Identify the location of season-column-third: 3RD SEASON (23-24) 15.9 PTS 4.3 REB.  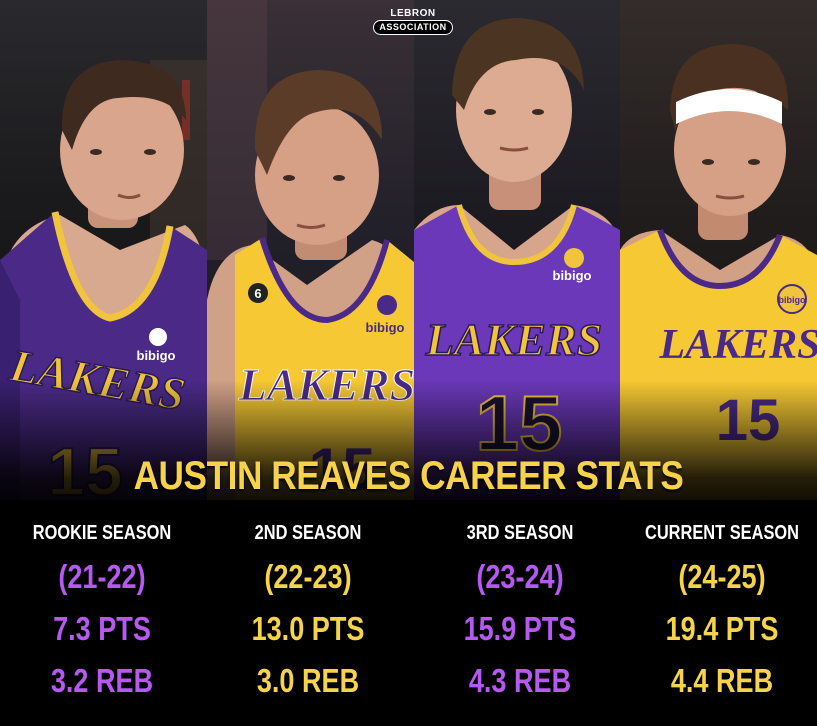
(520, 611).